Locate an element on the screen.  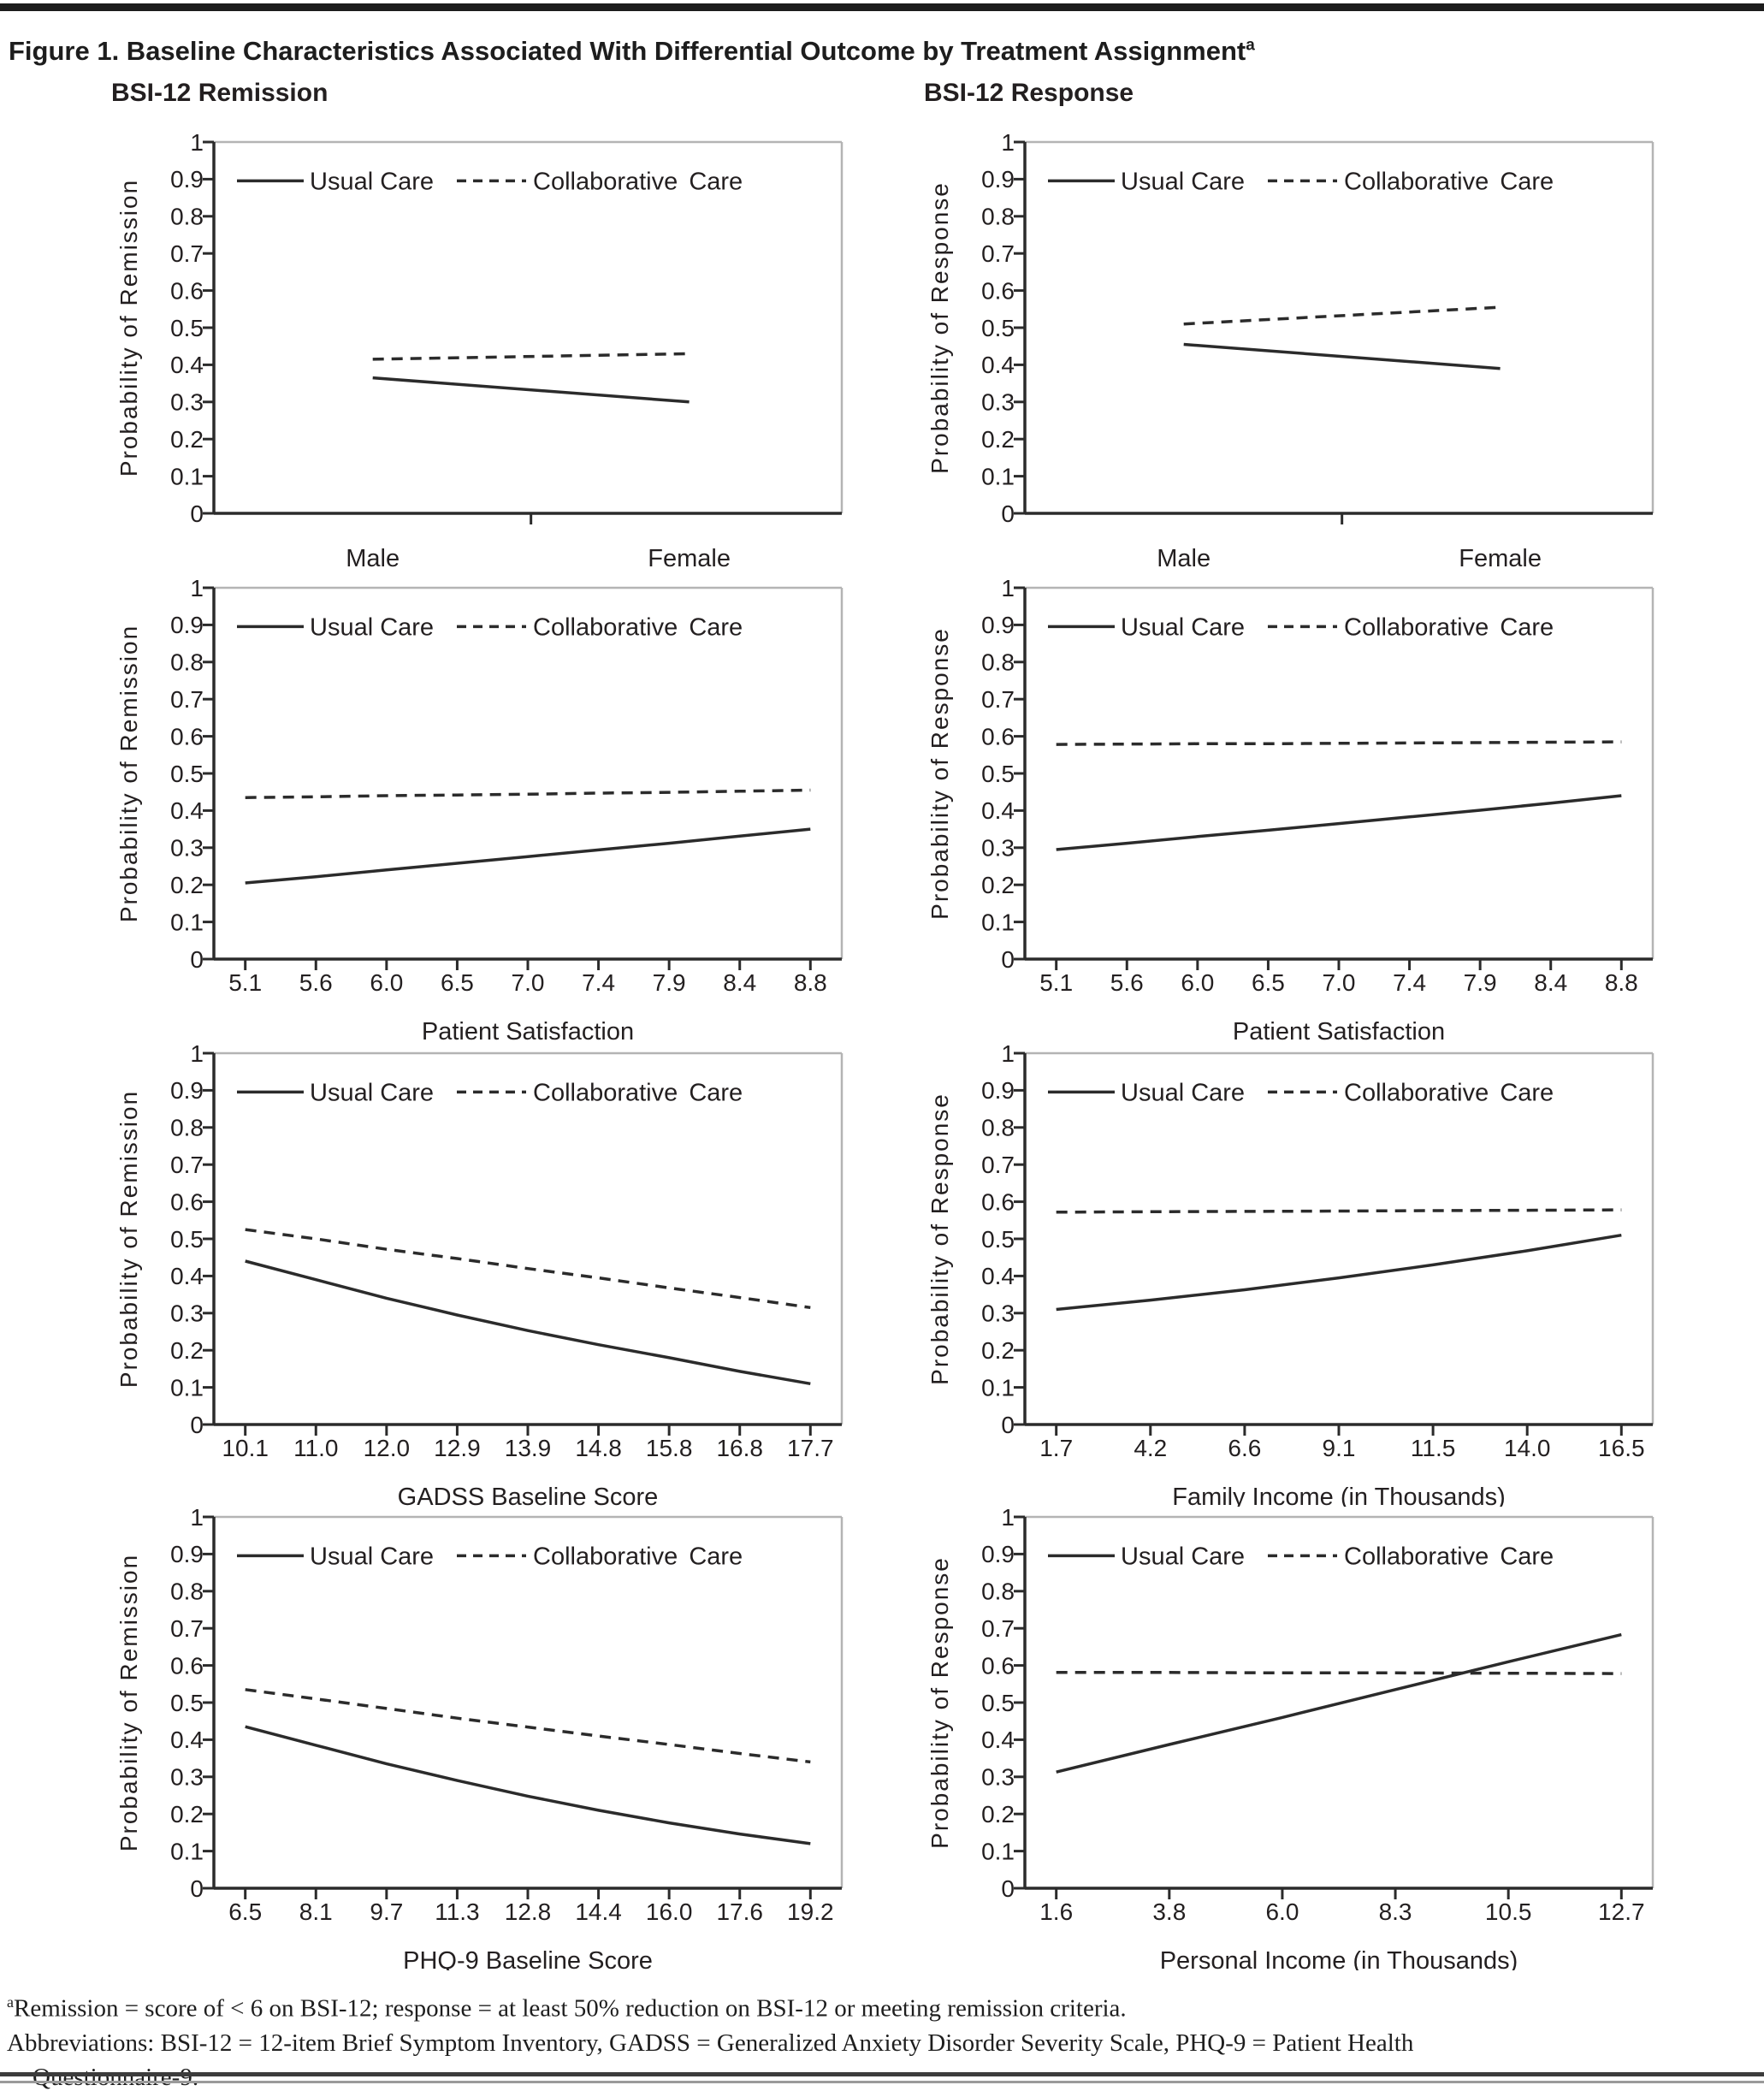
figure-title-superscript: a is located at coordinates (1250, 45).